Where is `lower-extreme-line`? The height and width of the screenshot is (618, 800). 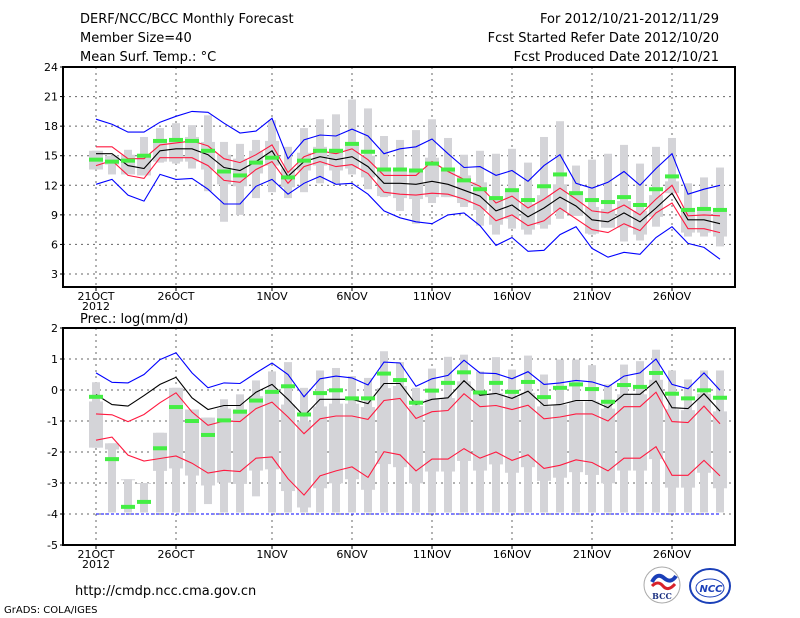
lower-extreme-line is located at coordinates (408, 216).